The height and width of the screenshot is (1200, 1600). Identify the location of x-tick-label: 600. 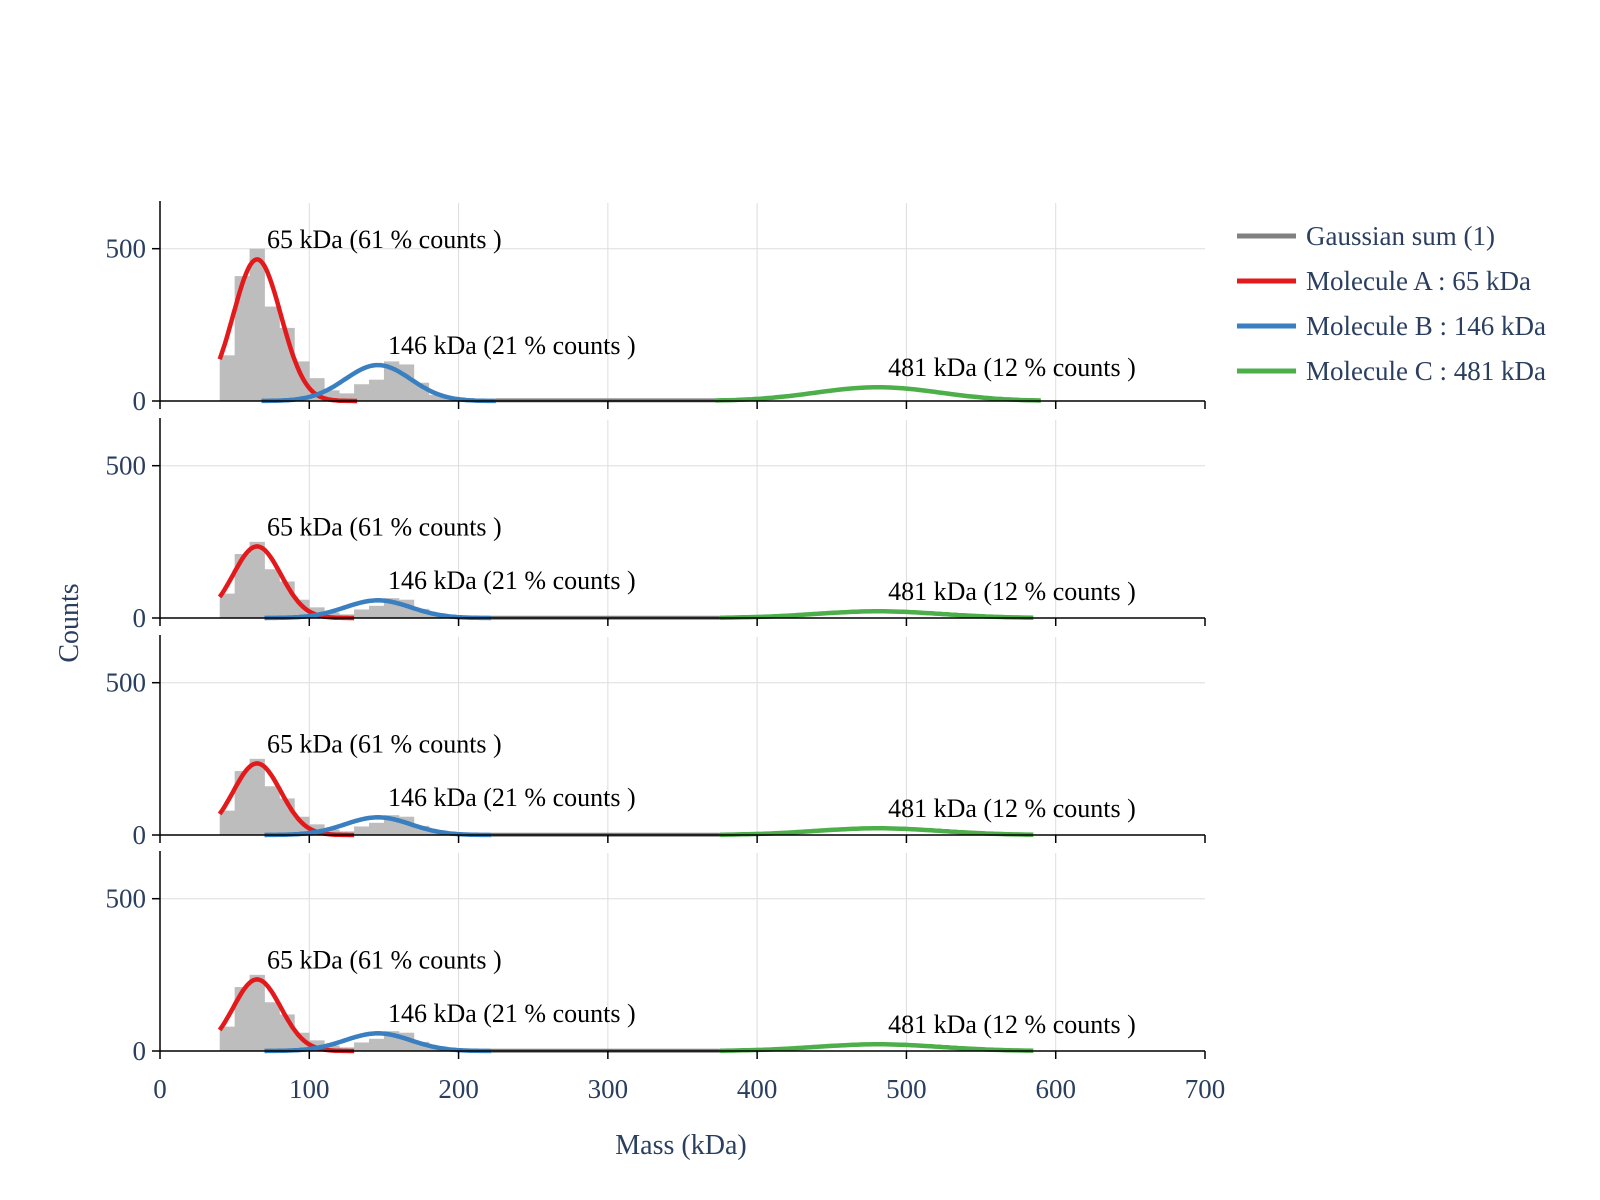
(1055, 1089).